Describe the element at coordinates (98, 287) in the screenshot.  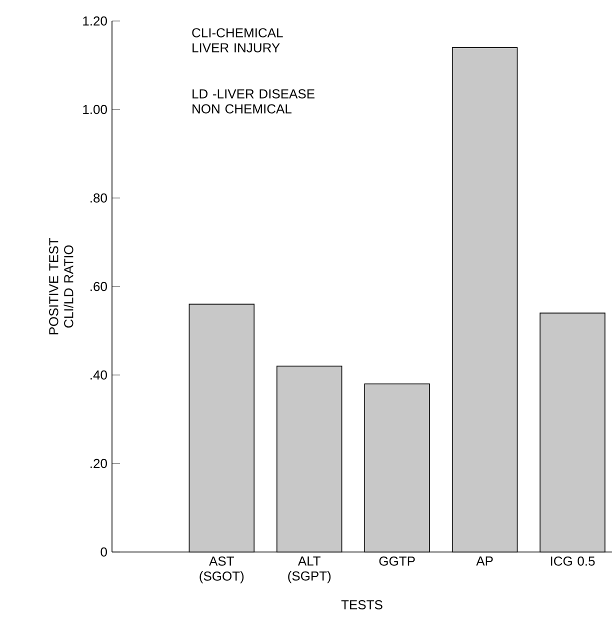
I see `y-tick-label: .60` at that location.